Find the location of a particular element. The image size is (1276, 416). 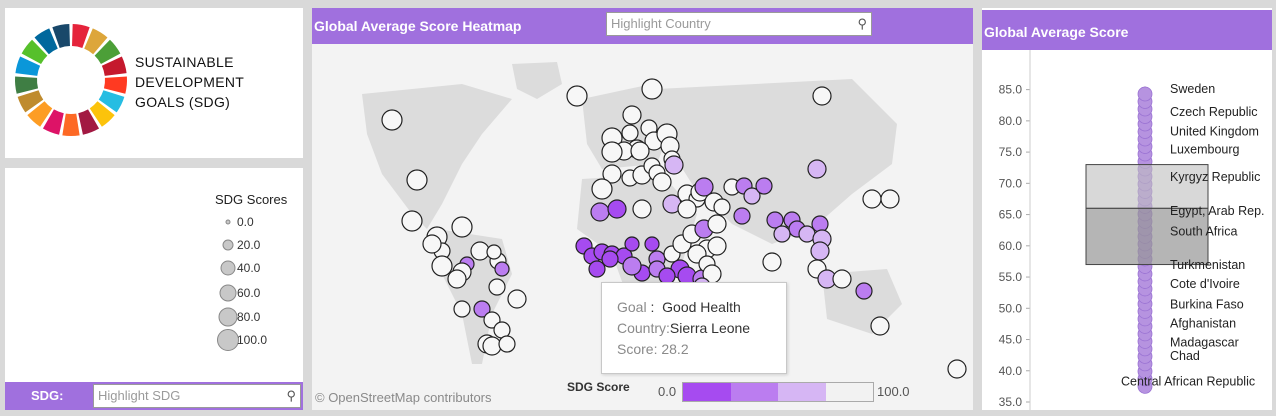

sdg-filter-bar: SDG: Highlight SDG ⚲ is located at coordinates (154, 396).